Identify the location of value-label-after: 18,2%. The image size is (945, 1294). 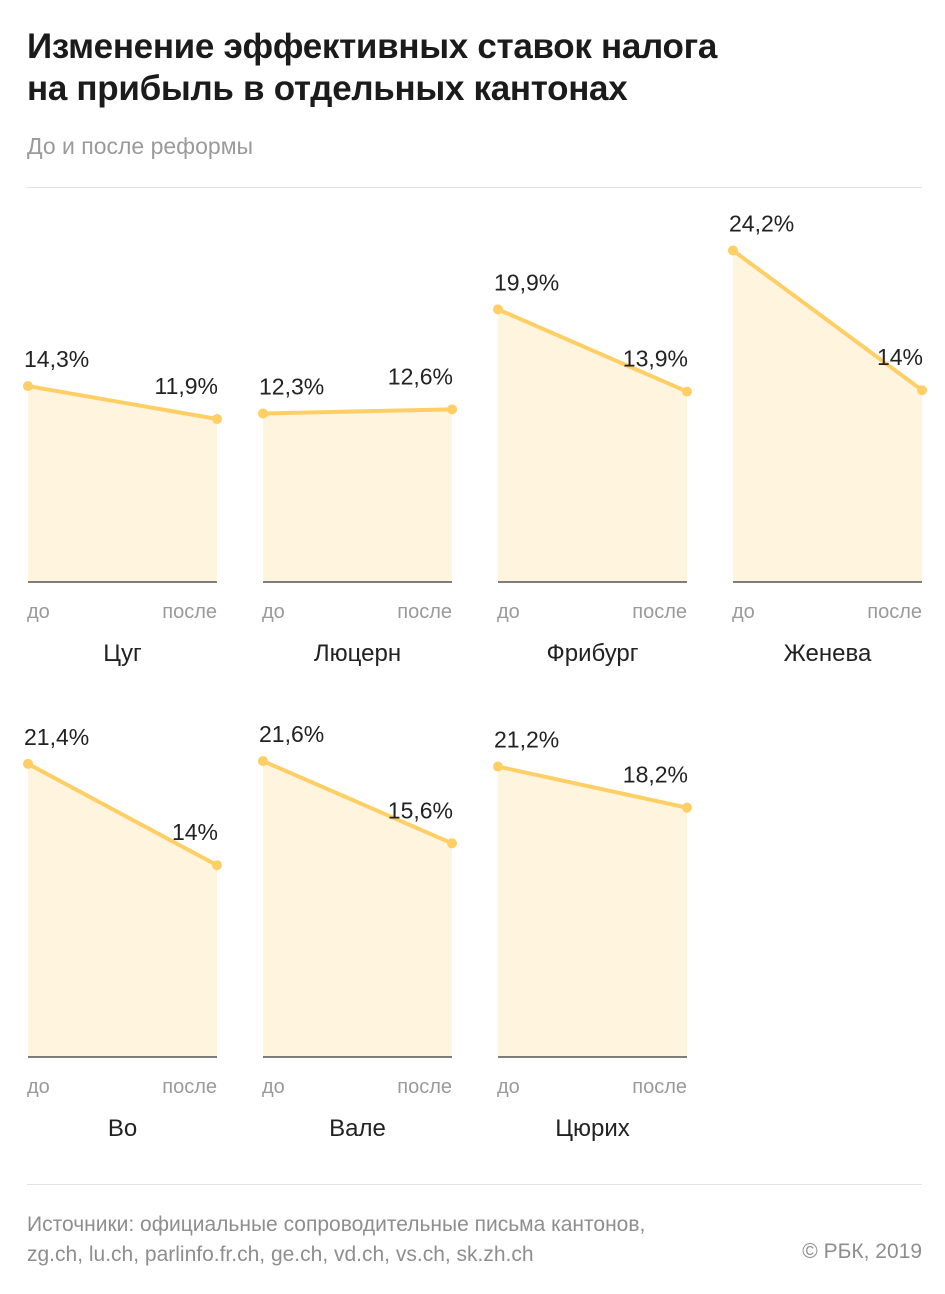
(655, 775).